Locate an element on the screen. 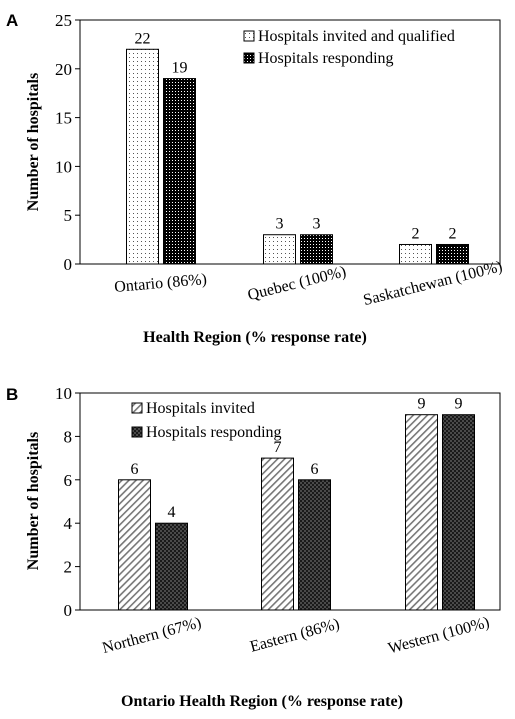  y-tick-label: 4 is located at coordinates (68, 523).